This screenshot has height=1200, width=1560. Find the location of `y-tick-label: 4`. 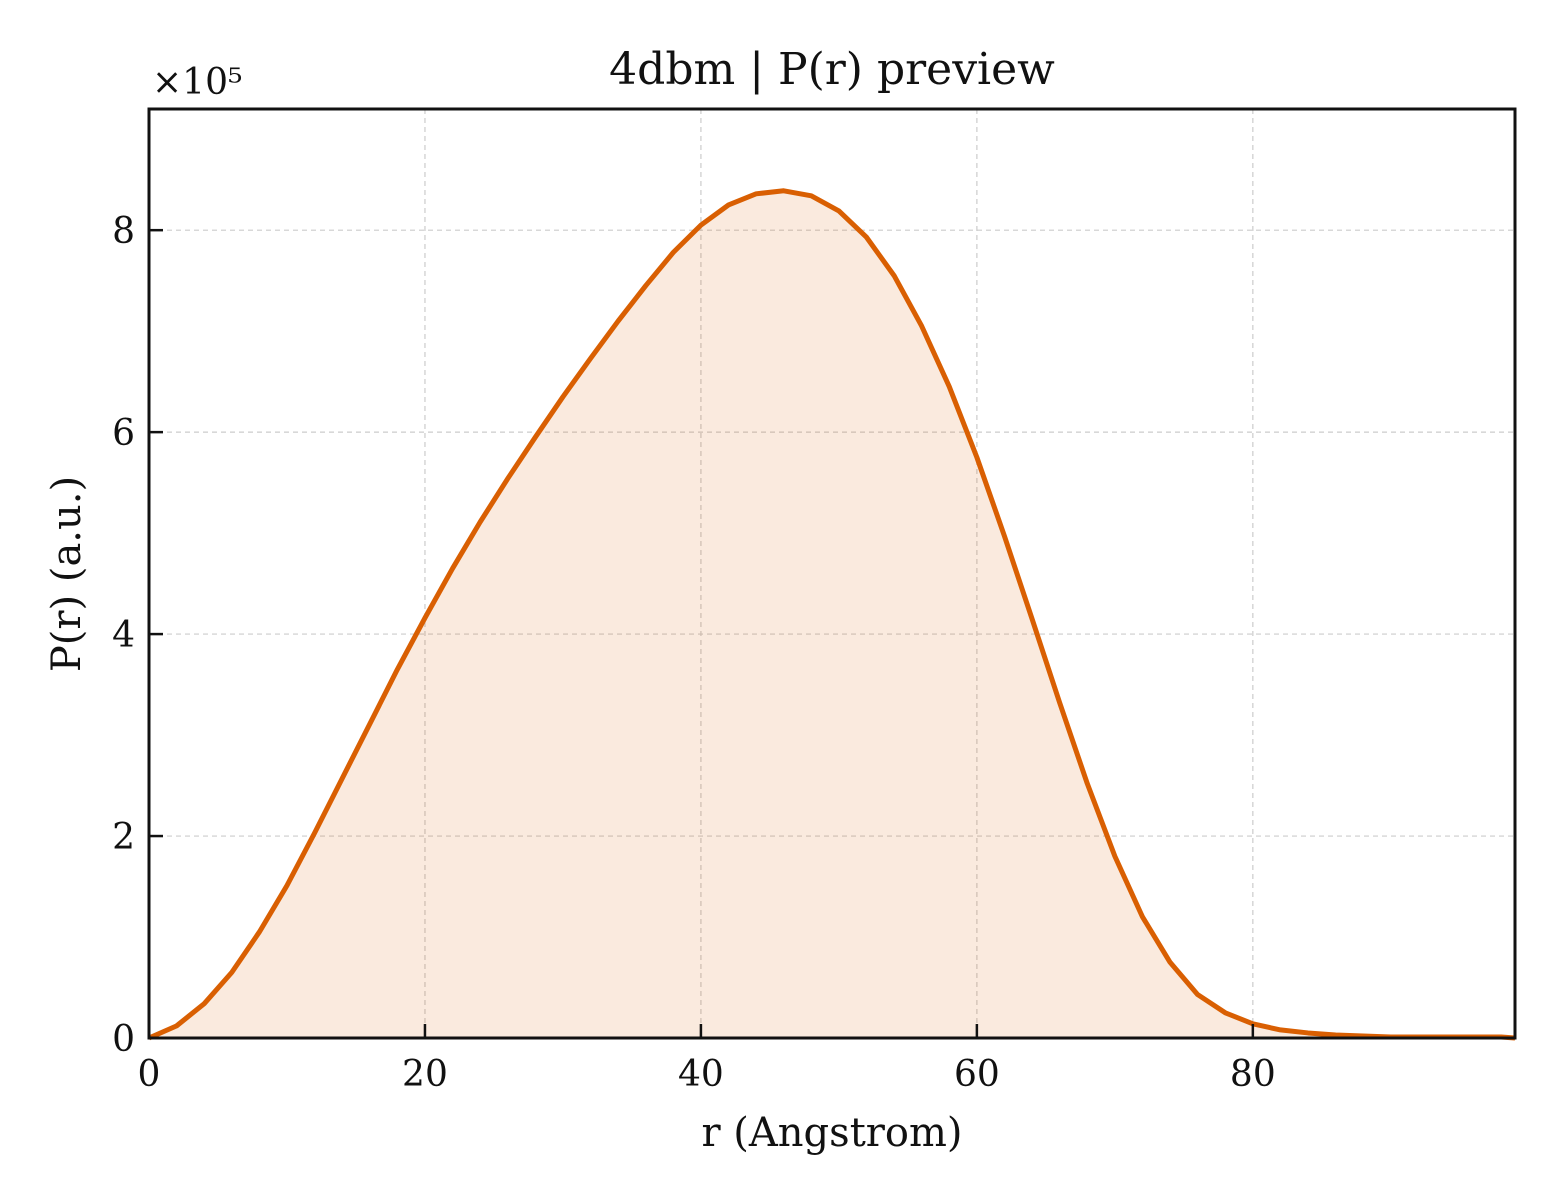

y-tick-label: 4 is located at coordinates (123, 635).